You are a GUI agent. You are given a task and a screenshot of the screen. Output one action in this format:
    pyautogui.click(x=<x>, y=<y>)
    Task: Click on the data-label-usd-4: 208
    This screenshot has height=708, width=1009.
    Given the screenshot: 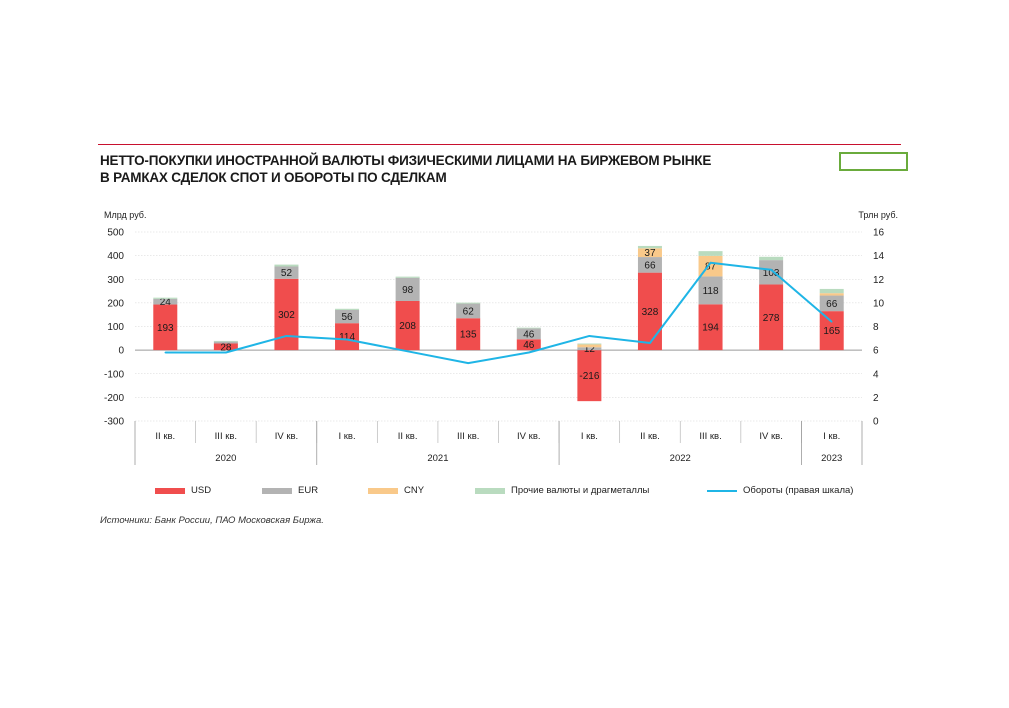 What is the action you would take?
    pyautogui.click(x=407, y=326)
    